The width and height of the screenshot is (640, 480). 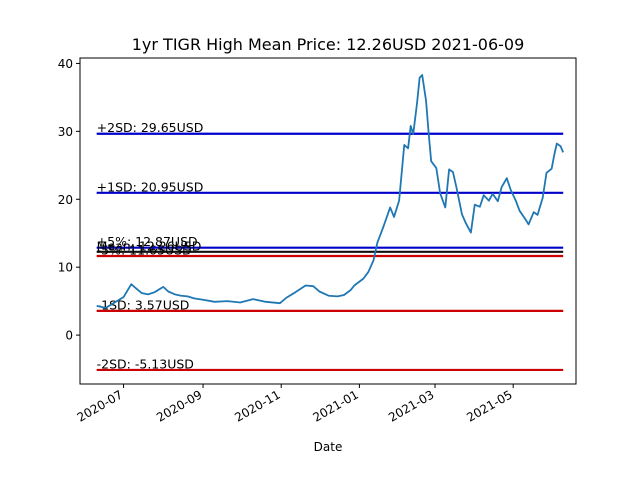 I want to click on reference-label: +1SD: 20.95USD, so click(x=150, y=186).